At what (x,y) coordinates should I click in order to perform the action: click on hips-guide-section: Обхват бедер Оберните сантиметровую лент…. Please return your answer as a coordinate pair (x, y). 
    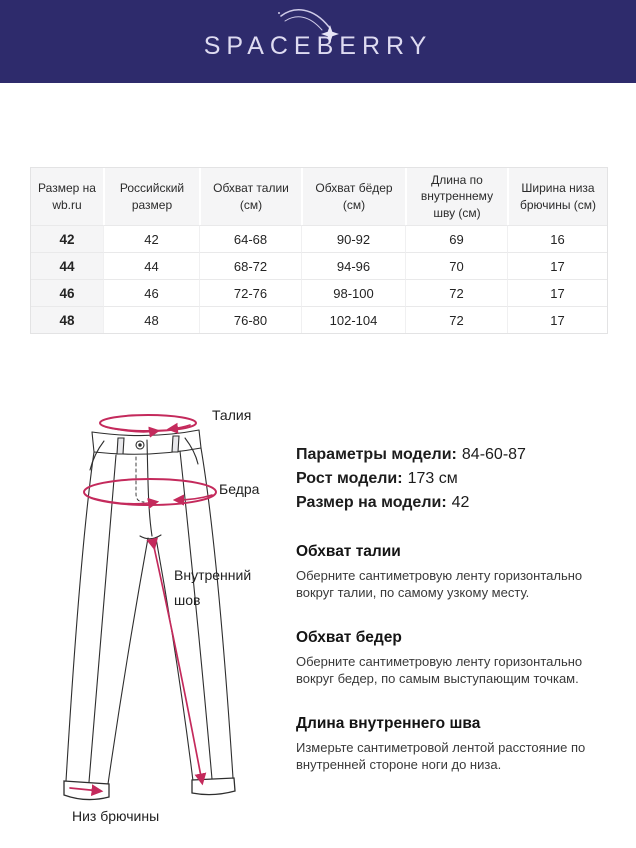
    Looking at the image, I should click on (458, 658).